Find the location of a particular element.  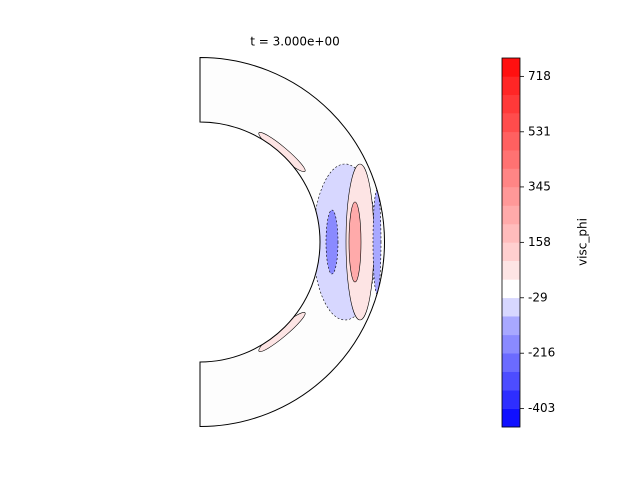

colorbar-tick-label: -29 is located at coordinates (538, 297).